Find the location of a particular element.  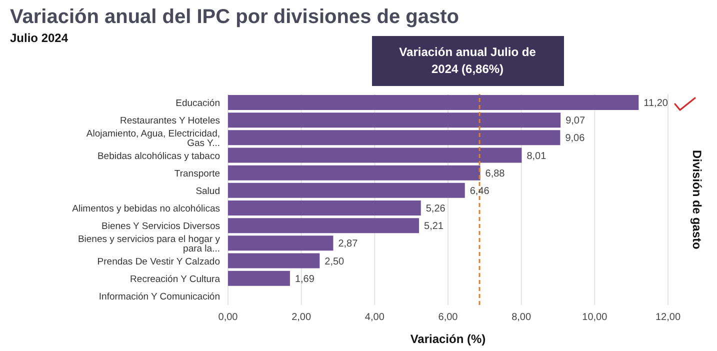

data-label: 9,07 is located at coordinates (576, 121).